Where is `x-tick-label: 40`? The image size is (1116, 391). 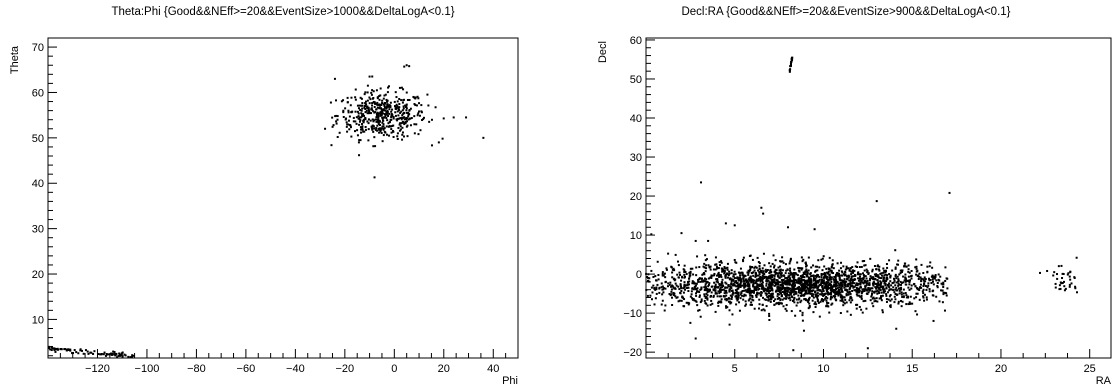 x-tick-label: 40 is located at coordinates (493, 369).